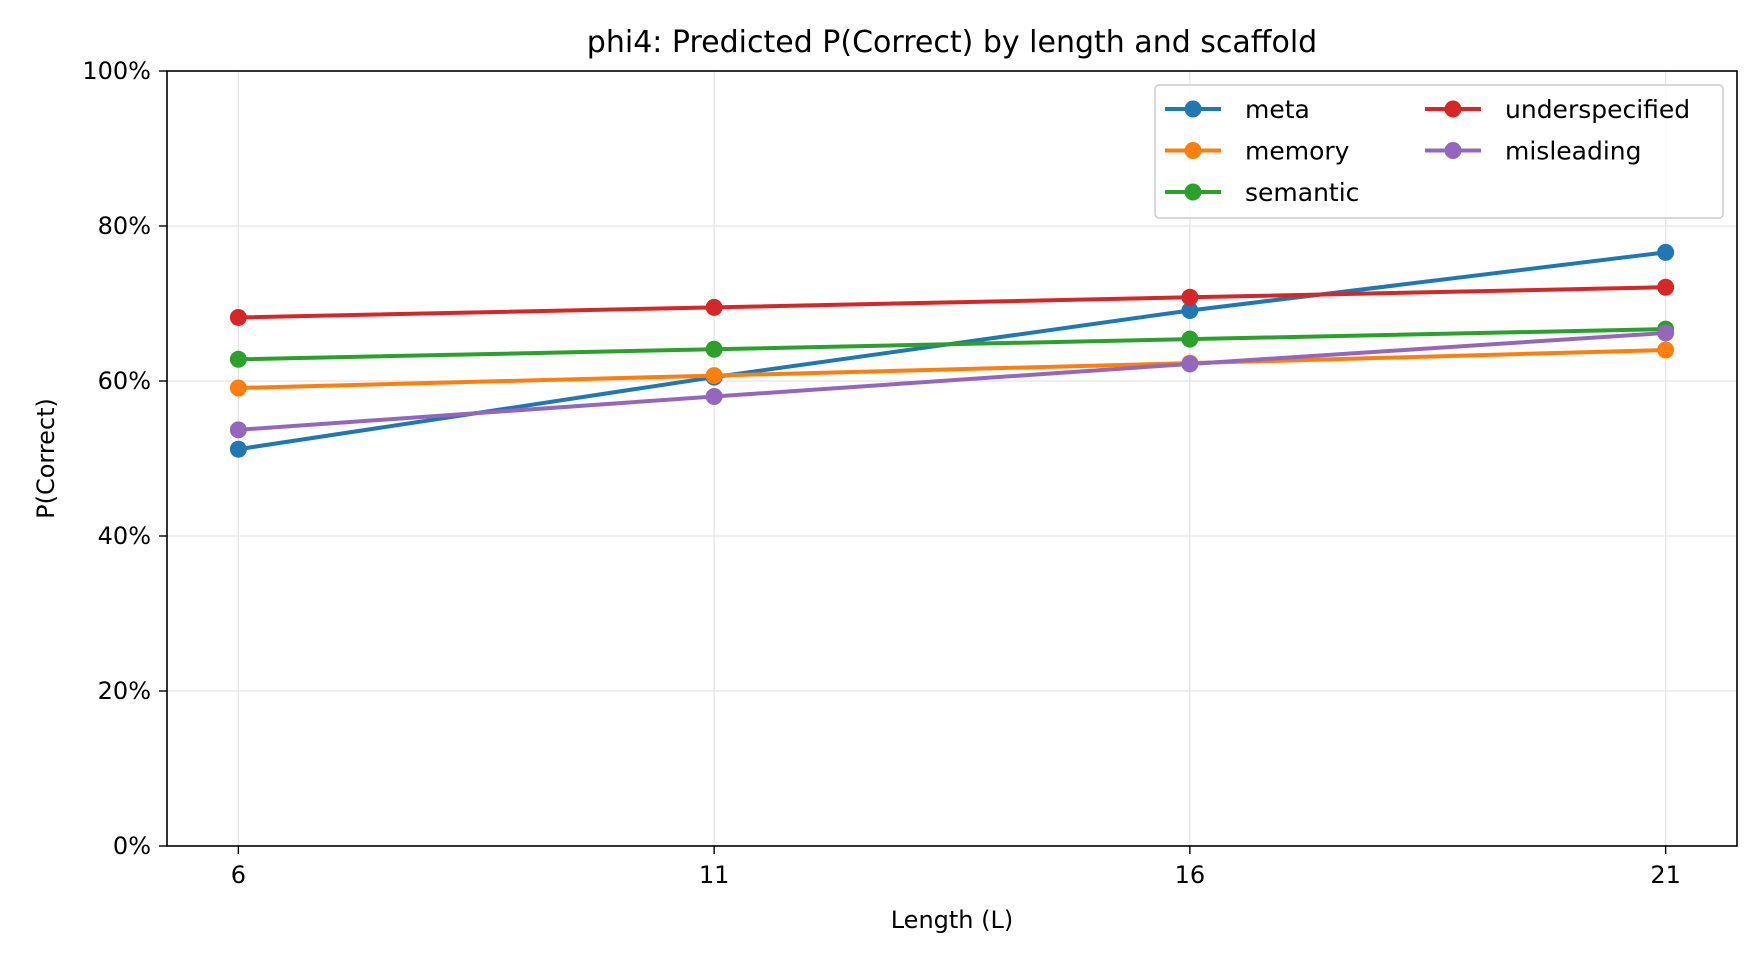 This screenshot has width=1760, height=964. Describe the element at coordinates (238, 875) in the screenshot. I see `x-tick-label: 6` at that location.